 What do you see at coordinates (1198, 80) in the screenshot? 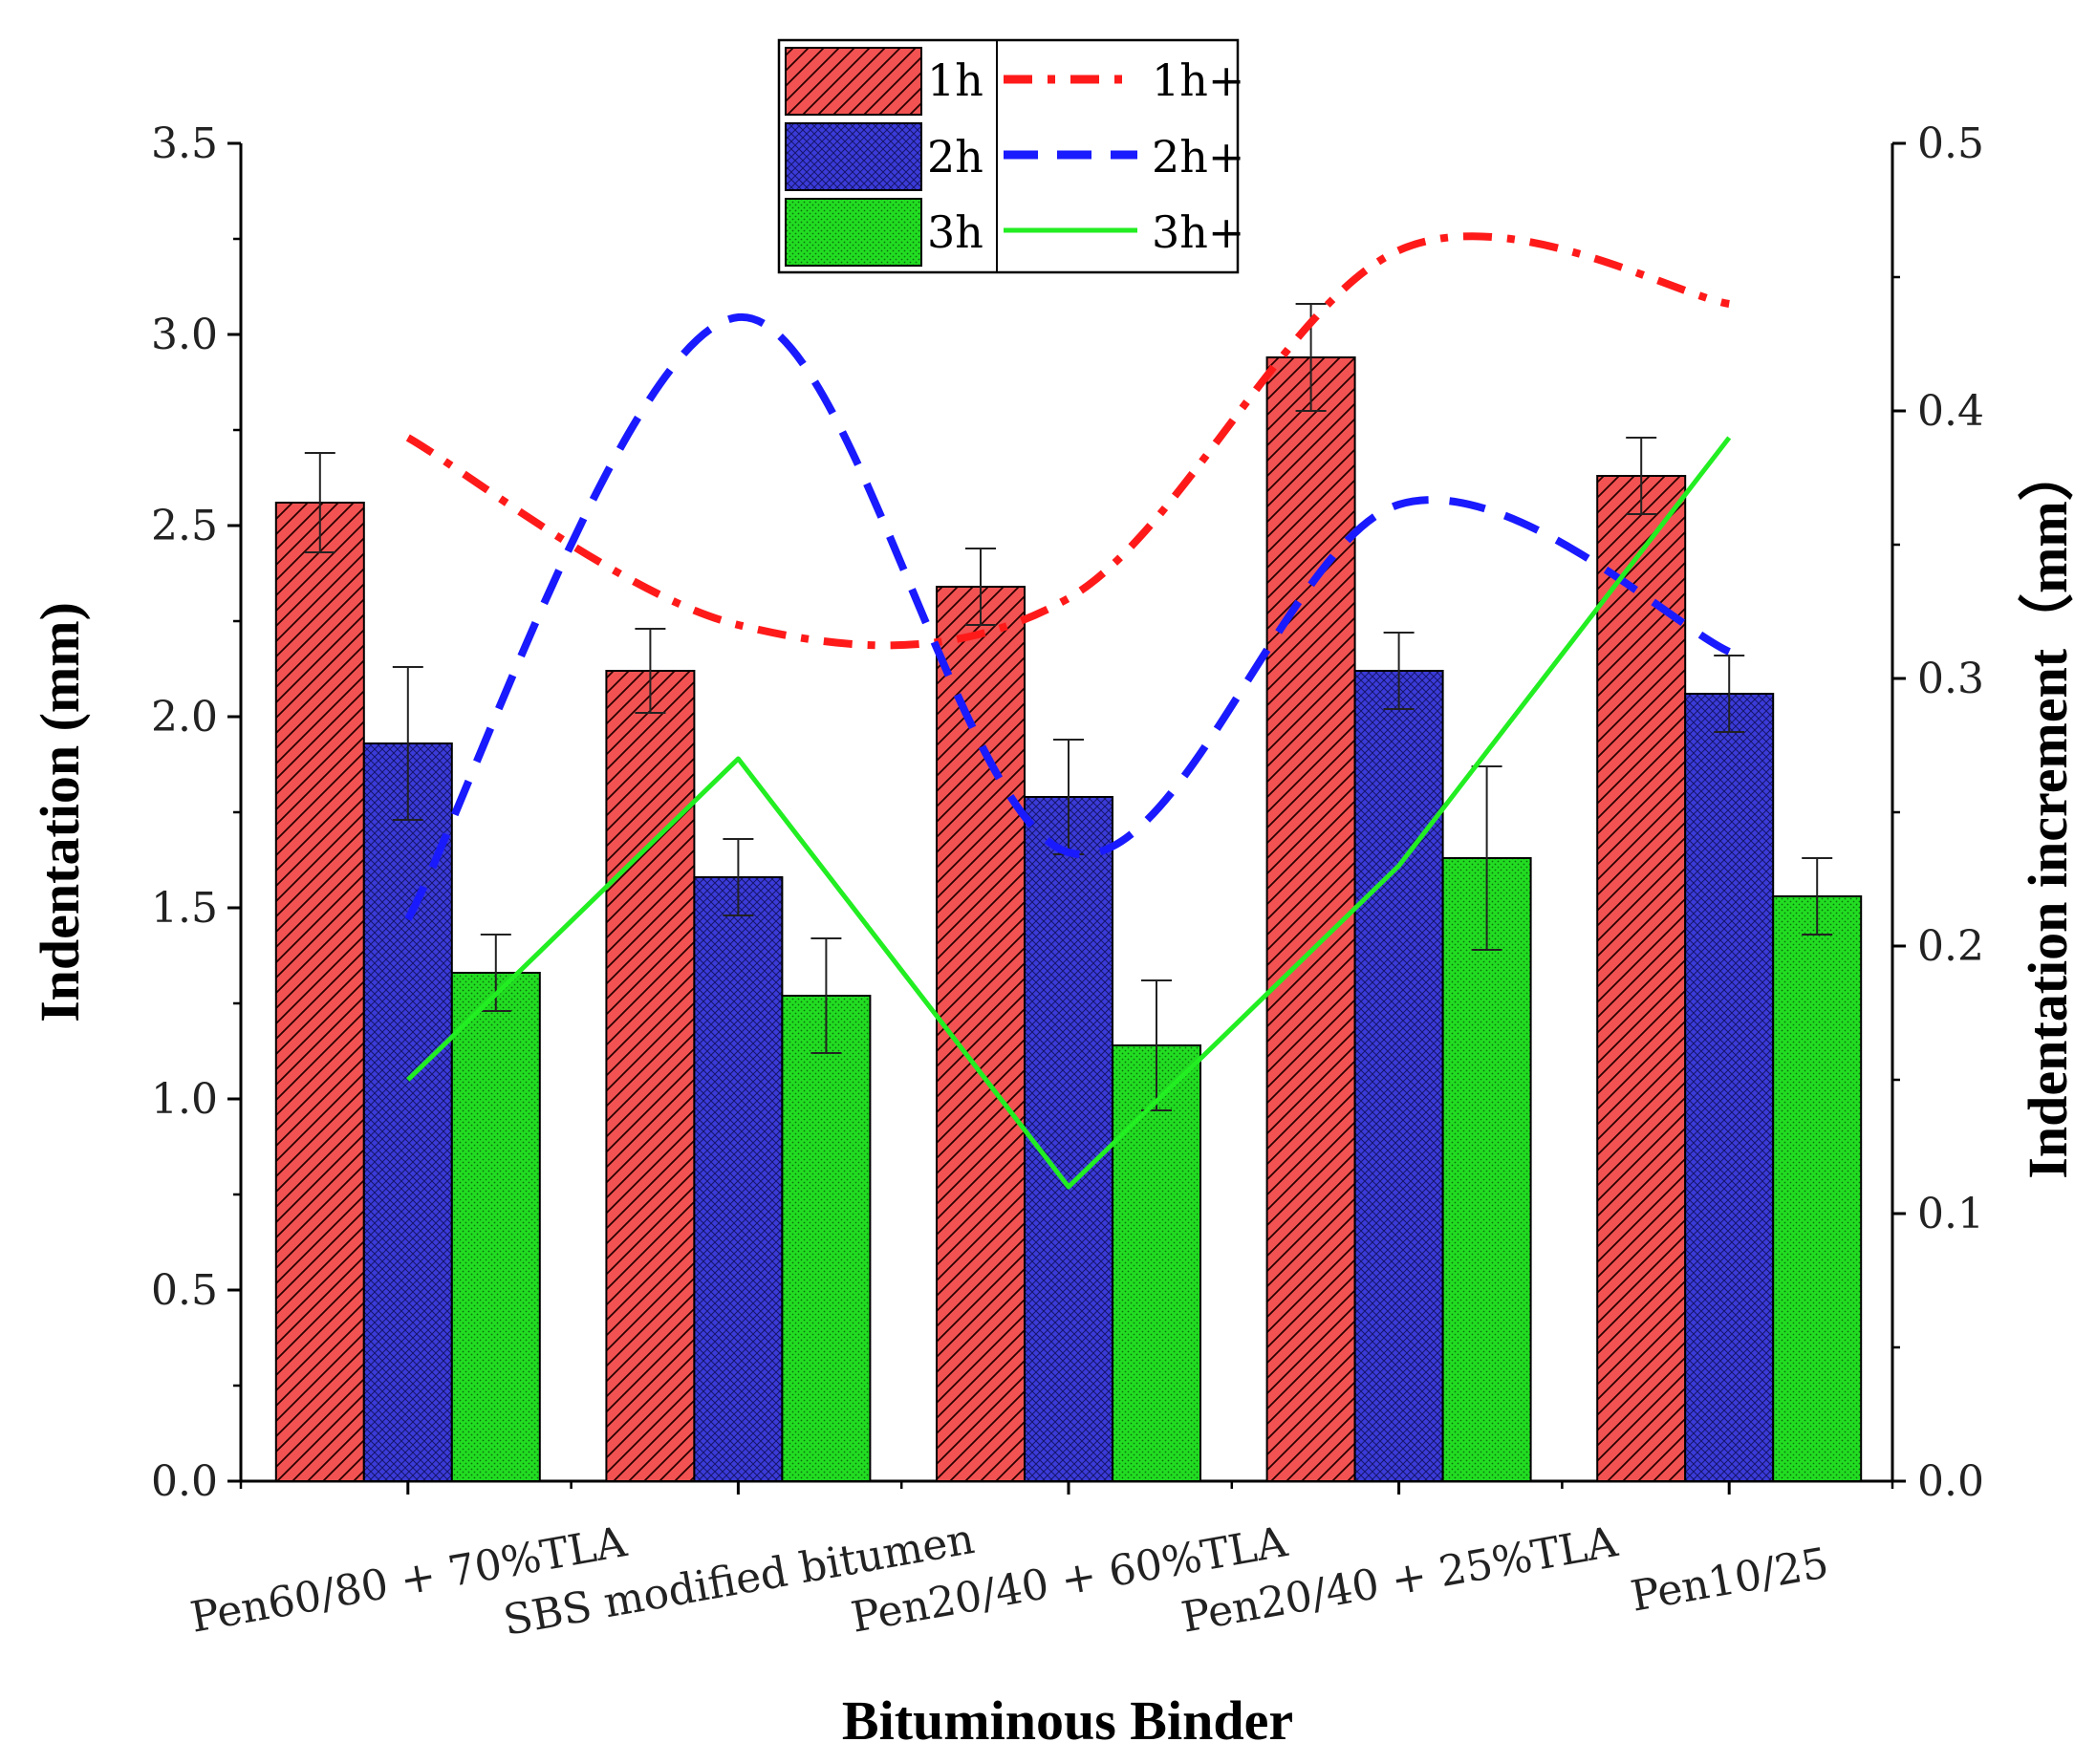
I see `legend-label-1h-plus: 1h+` at bounding box center [1198, 80].